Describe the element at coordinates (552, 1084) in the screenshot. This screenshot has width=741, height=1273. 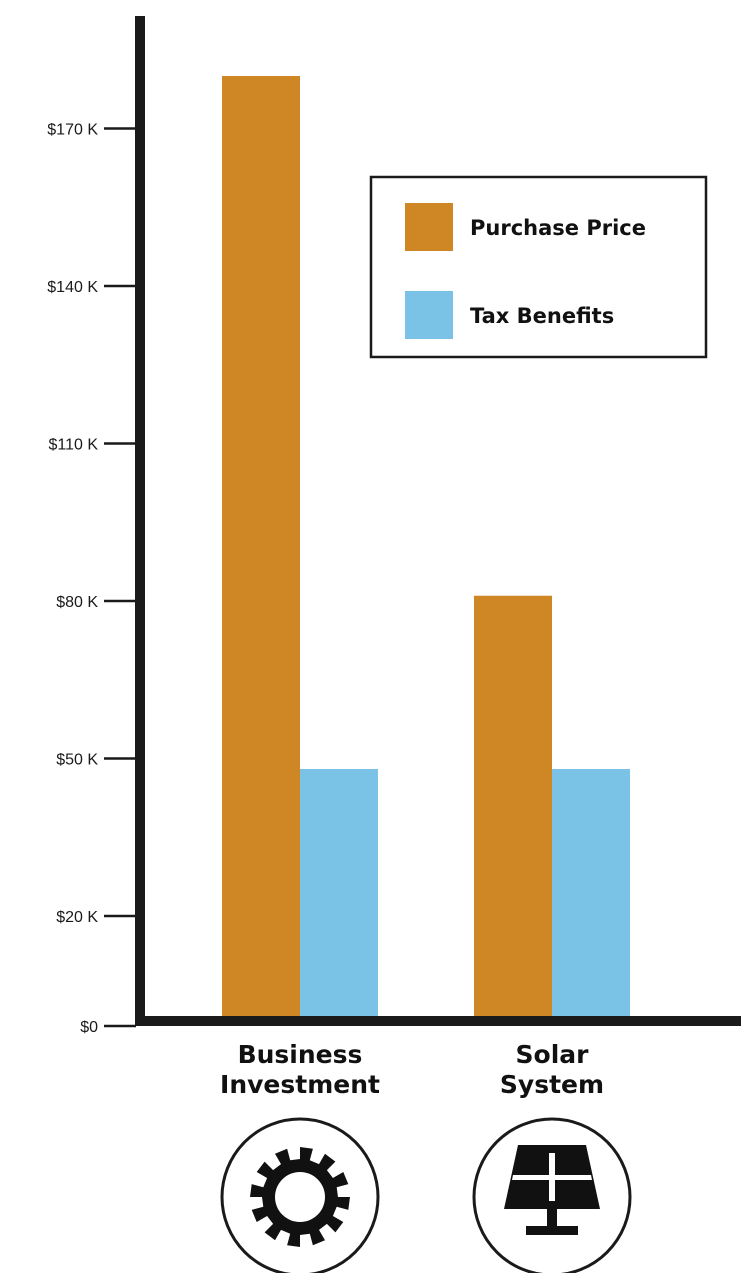
I see `category-label: System` at that location.